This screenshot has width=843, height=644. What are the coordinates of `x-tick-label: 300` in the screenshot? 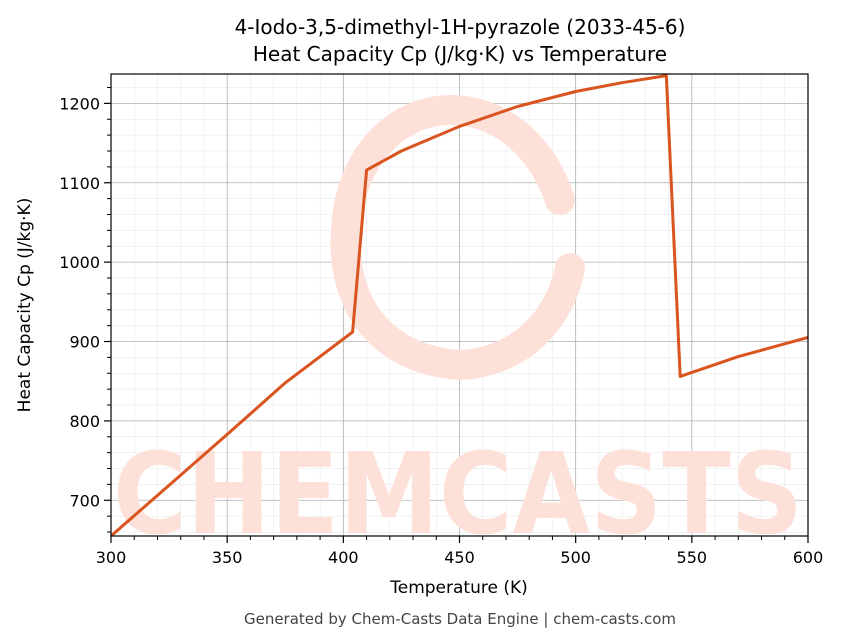 It's located at (111, 557).